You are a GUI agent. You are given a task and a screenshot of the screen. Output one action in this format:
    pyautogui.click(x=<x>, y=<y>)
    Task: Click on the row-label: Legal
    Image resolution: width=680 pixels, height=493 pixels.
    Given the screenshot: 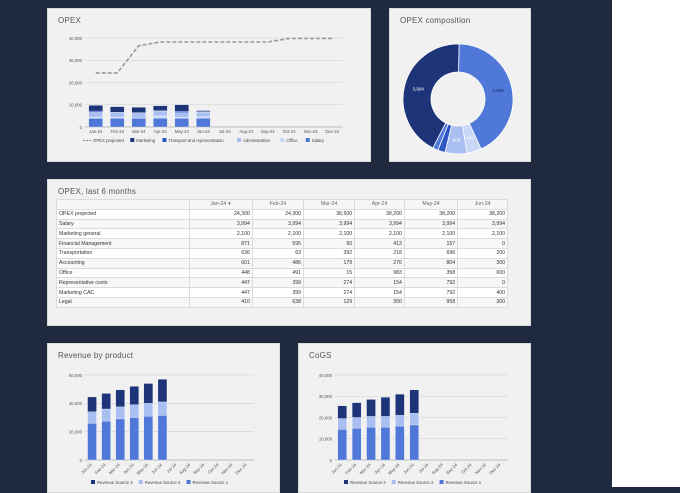 What is the action you would take?
    pyautogui.click(x=123, y=302)
    